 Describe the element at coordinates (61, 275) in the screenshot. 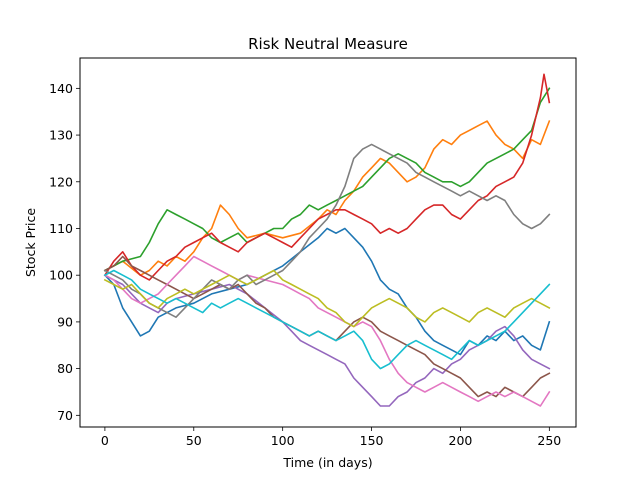

I see `y-tick-label: 100` at that location.